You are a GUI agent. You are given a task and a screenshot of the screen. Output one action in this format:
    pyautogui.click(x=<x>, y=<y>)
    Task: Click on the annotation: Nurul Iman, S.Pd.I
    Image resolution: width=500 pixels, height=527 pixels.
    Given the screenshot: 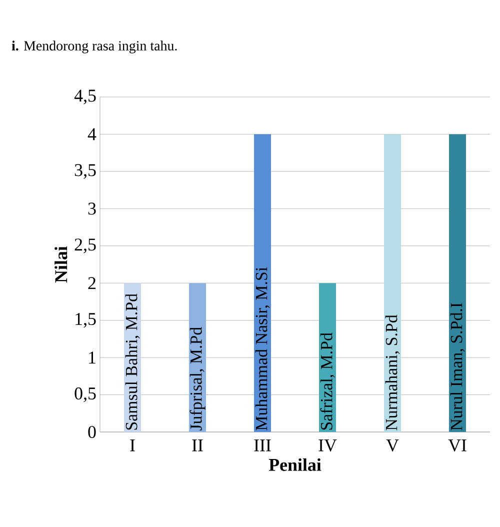 What is the action you would take?
    pyautogui.click(x=457, y=366)
    